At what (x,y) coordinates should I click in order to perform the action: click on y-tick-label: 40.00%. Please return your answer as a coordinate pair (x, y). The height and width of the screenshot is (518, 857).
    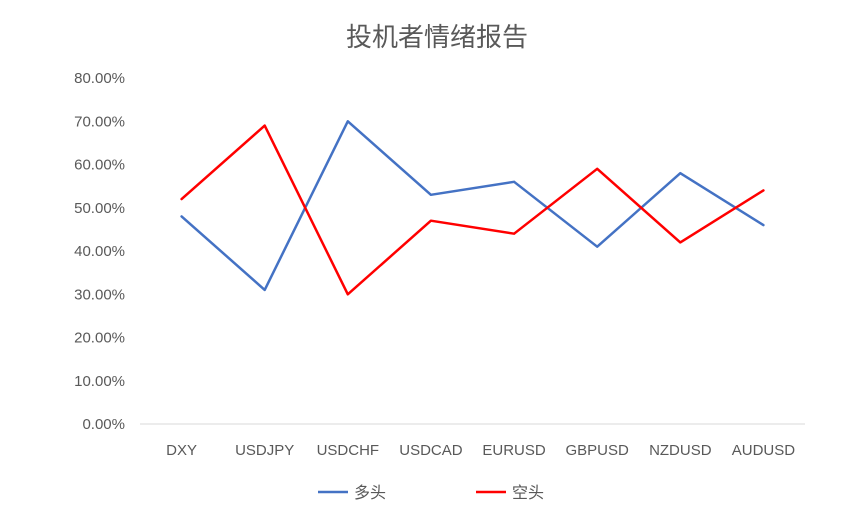
    Looking at the image, I should click on (99, 251).